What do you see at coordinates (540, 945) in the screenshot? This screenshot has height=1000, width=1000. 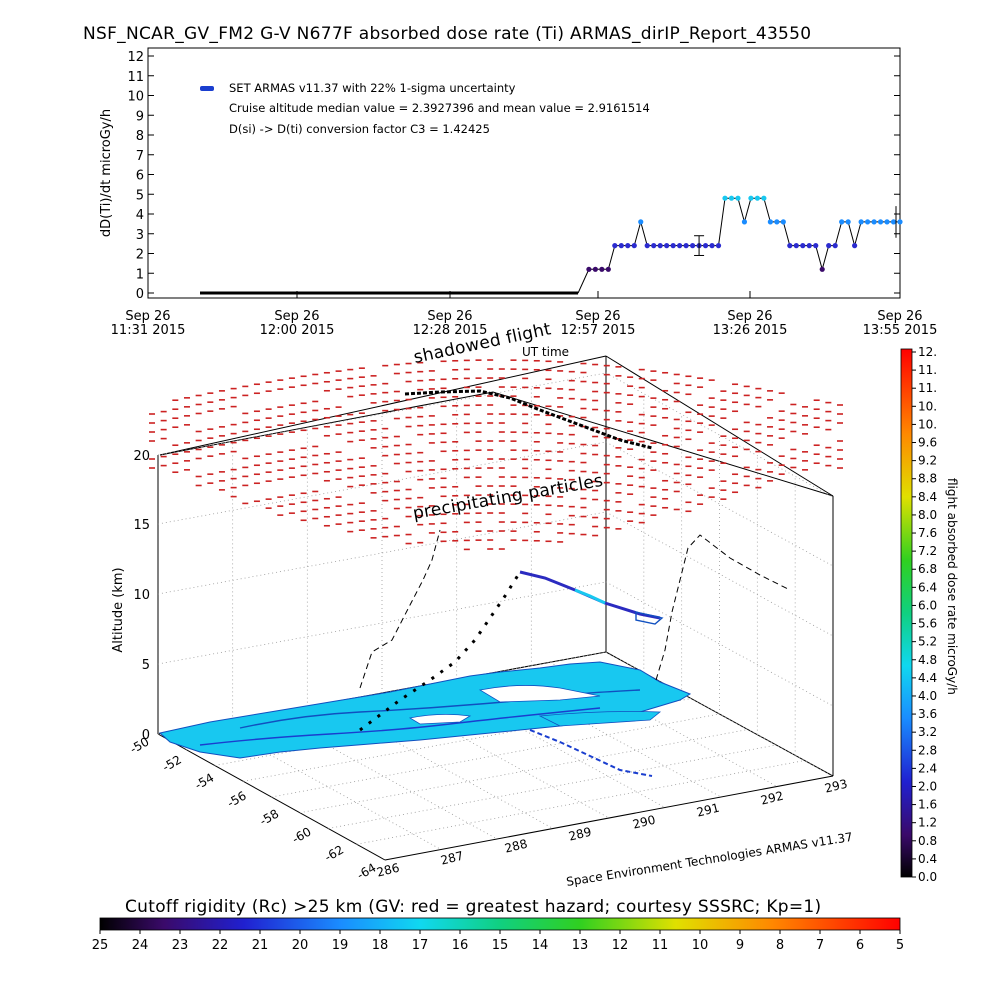 I see `cutoff-tick-label: 14` at bounding box center [540, 945].